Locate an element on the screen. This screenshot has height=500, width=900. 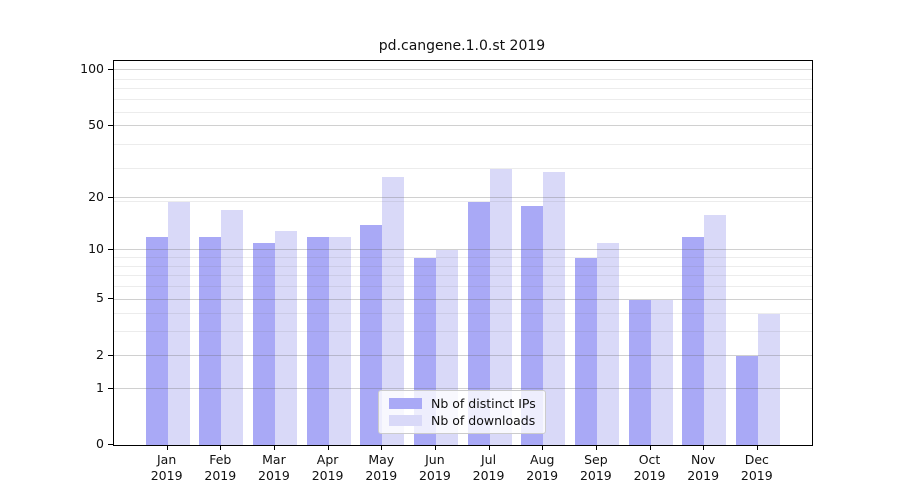
x-tick-label-jun: Jun 2019 is located at coordinates (435, 467).